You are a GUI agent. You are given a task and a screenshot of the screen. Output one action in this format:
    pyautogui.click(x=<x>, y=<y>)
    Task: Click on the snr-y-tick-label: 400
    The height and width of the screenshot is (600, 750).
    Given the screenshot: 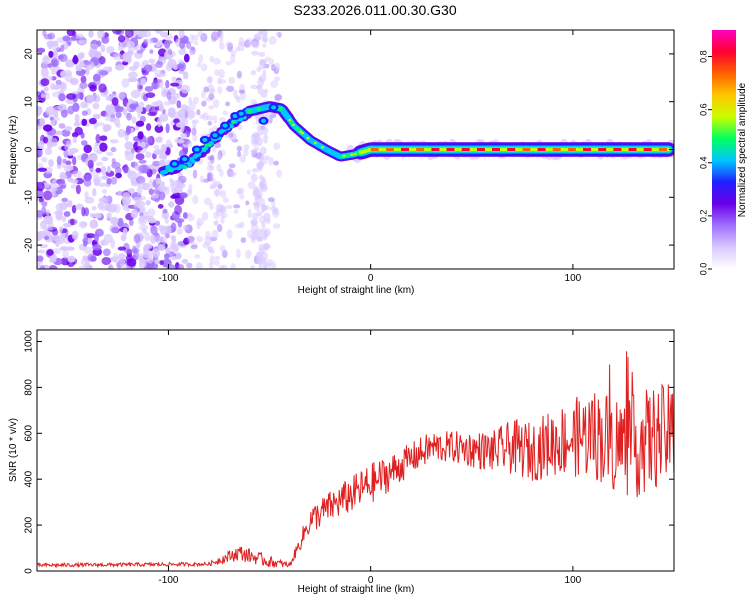 What is the action you would take?
    pyautogui.click(x=29, y=478)
    